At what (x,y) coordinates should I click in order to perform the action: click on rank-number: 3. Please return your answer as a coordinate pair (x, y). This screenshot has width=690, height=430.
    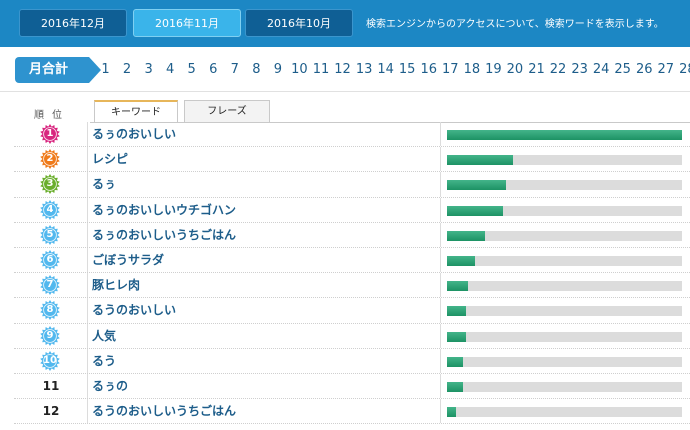
    Looking at the image, I should click on (50, 184).